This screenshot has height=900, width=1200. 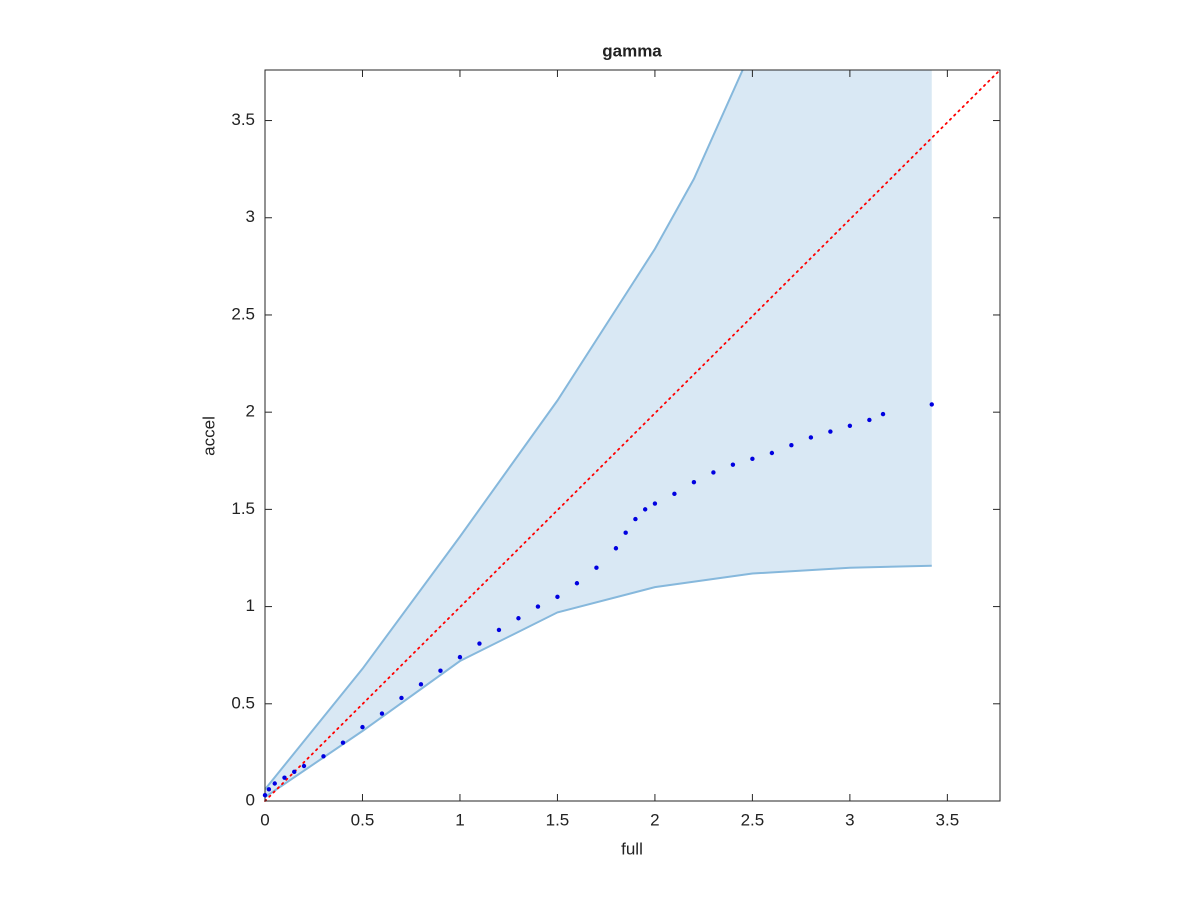 I want to click on x-axis-label: full, so click(x=632, y=848).